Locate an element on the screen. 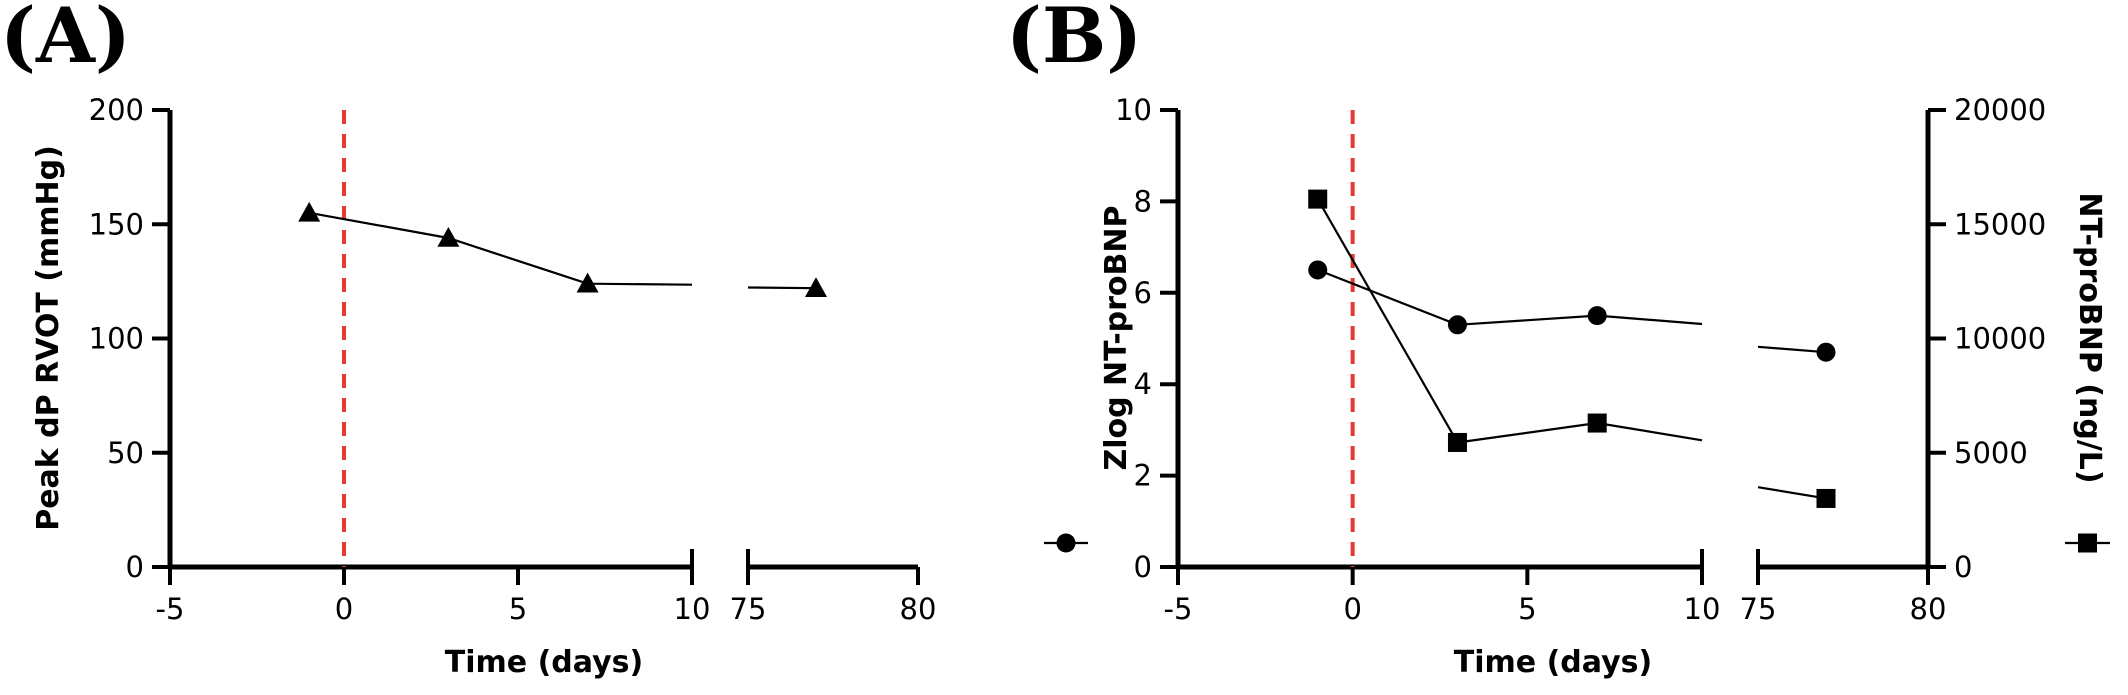  y-tick-label: 200 is located at coordinates (116, 110).